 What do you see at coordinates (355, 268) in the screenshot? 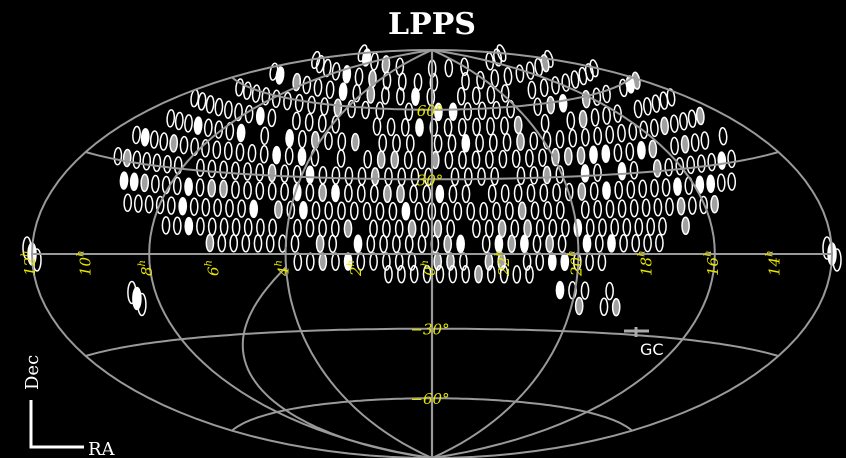
I see `ra-tick-label: 2h` at bounding box center [355, 268].